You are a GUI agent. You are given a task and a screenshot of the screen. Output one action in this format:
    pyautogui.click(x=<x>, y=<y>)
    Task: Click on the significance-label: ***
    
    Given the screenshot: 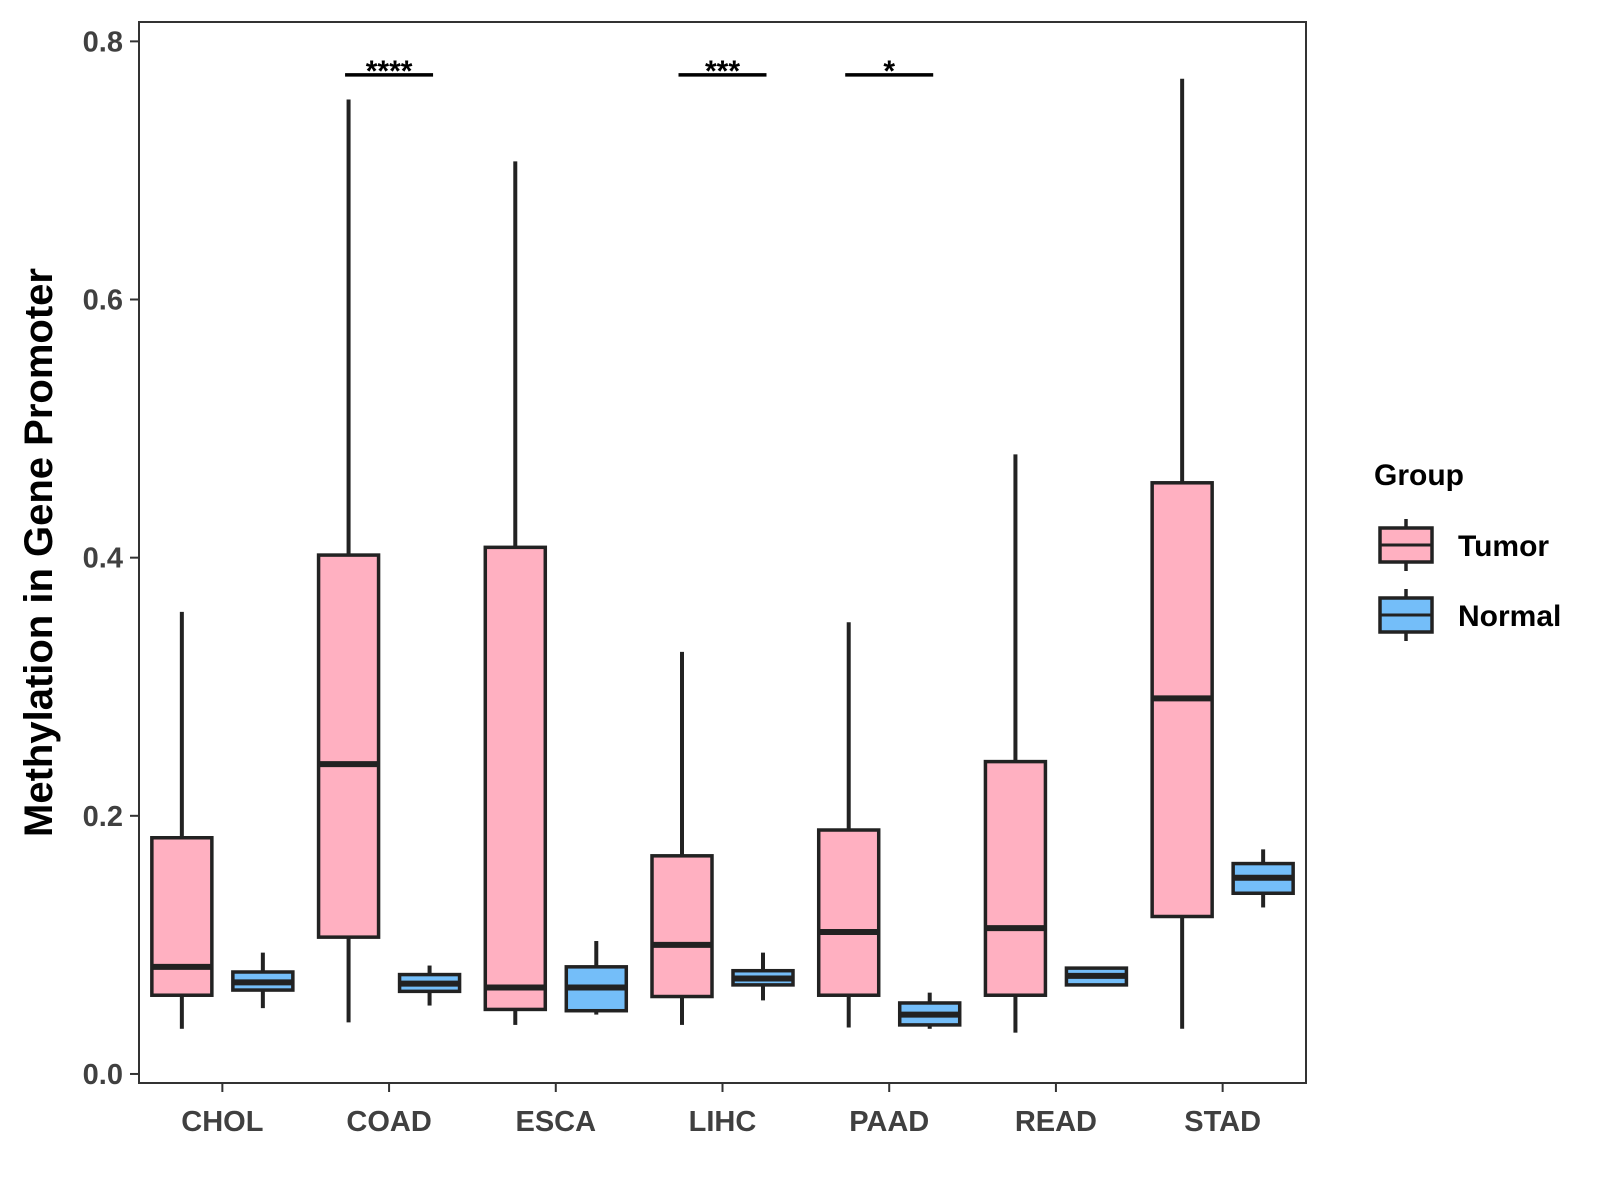 What is the action you would take?
    pyautogui.click(x=722, y=71)
    